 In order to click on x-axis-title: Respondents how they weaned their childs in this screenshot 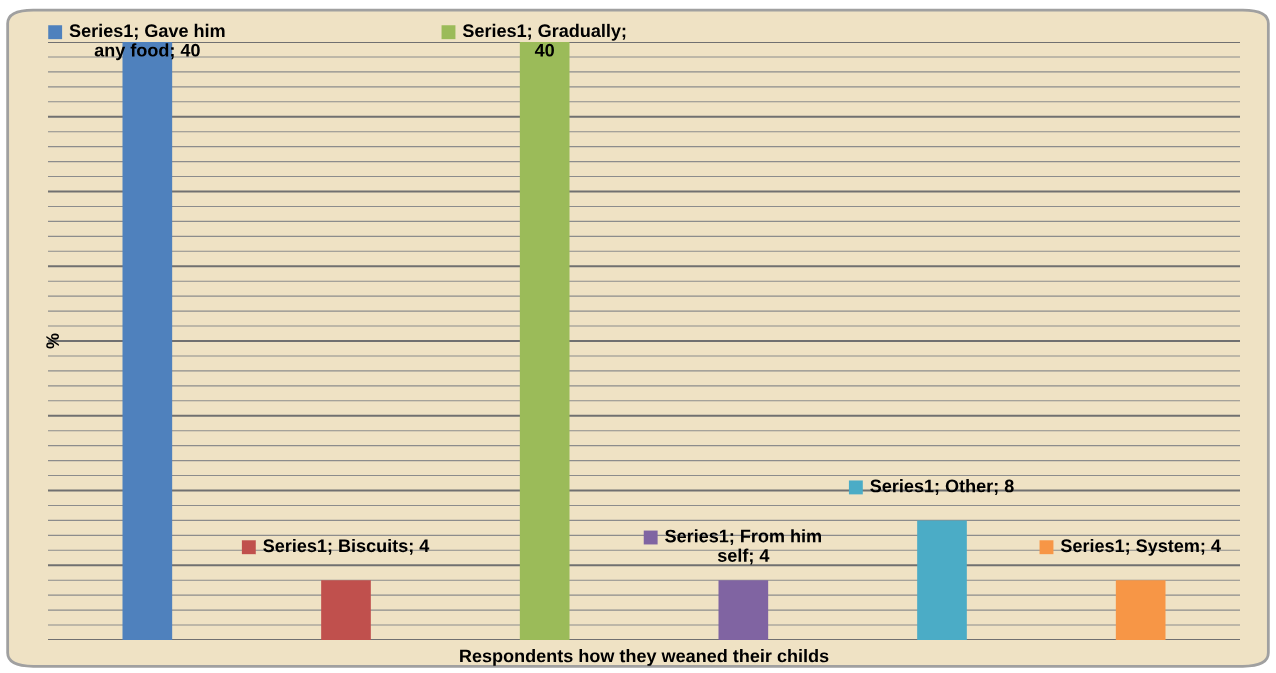, I will do `click(644, 657)`.